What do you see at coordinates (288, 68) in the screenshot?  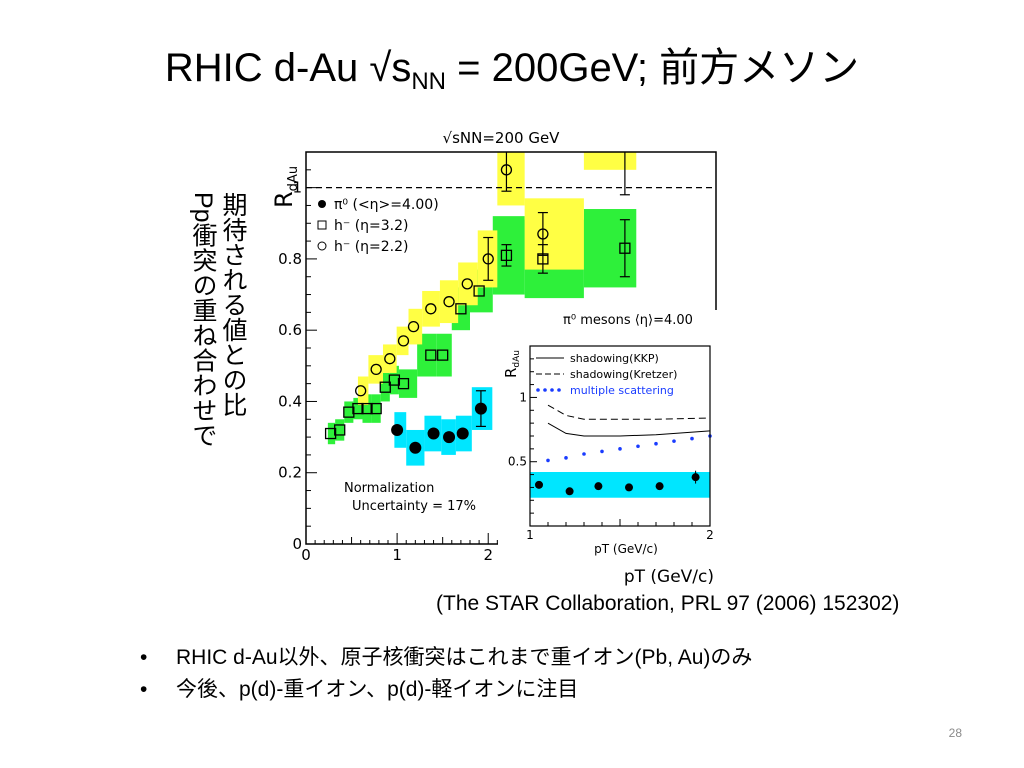 I see `title-main: RHIC d-Au √s` at bounding box center [288, 68].